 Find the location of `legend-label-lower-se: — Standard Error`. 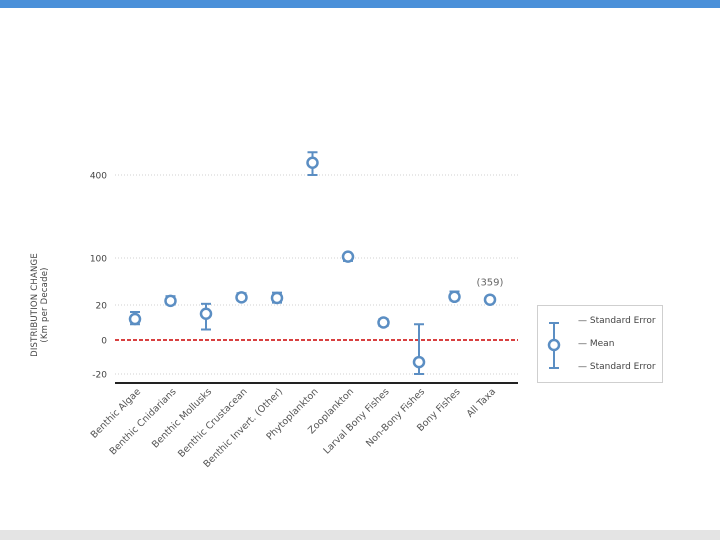

legend-label-lower-se: — Standard Error is located at coordinates (617, 367).